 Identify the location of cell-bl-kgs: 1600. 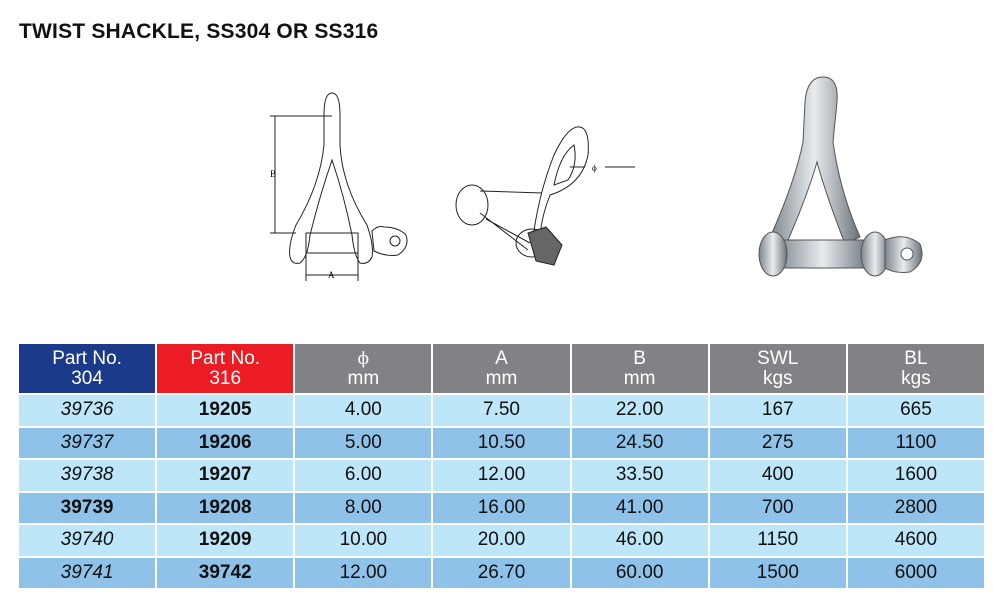
(916, 475).